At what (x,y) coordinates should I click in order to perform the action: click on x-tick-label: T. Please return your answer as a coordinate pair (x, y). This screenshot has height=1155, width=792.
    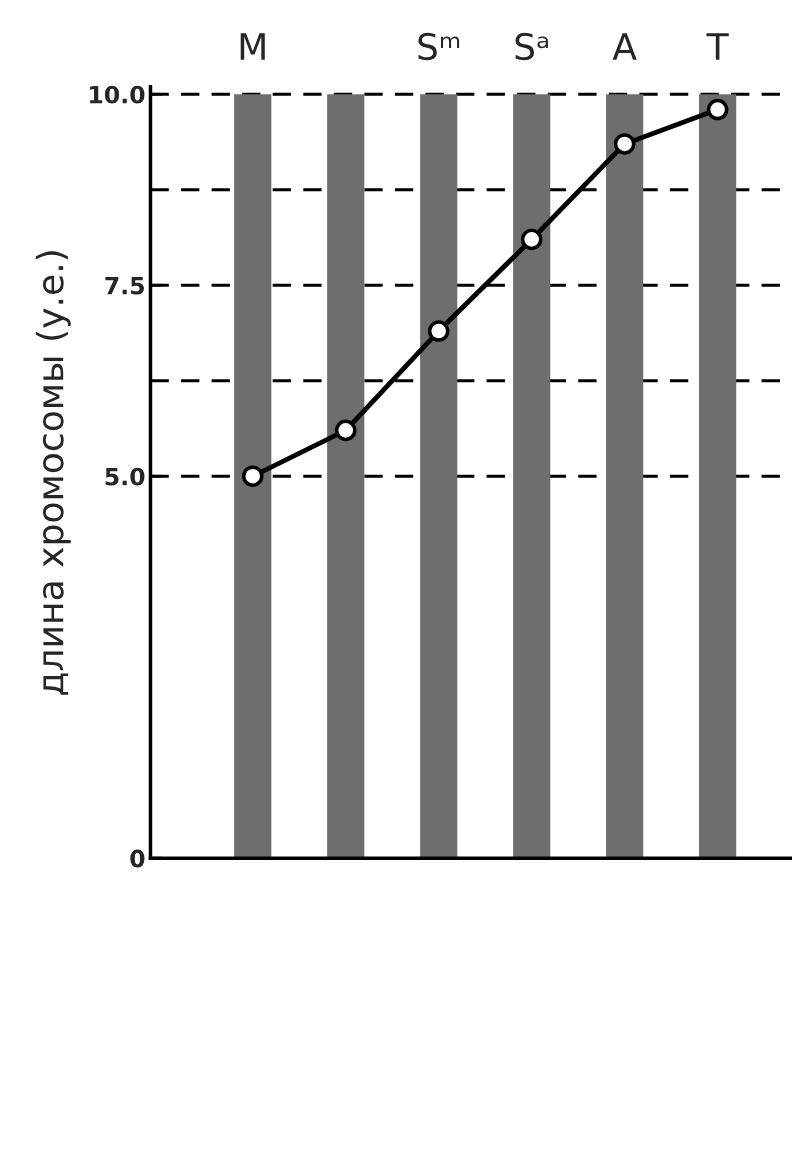
    Looking at the image, I should click on (717, 46).